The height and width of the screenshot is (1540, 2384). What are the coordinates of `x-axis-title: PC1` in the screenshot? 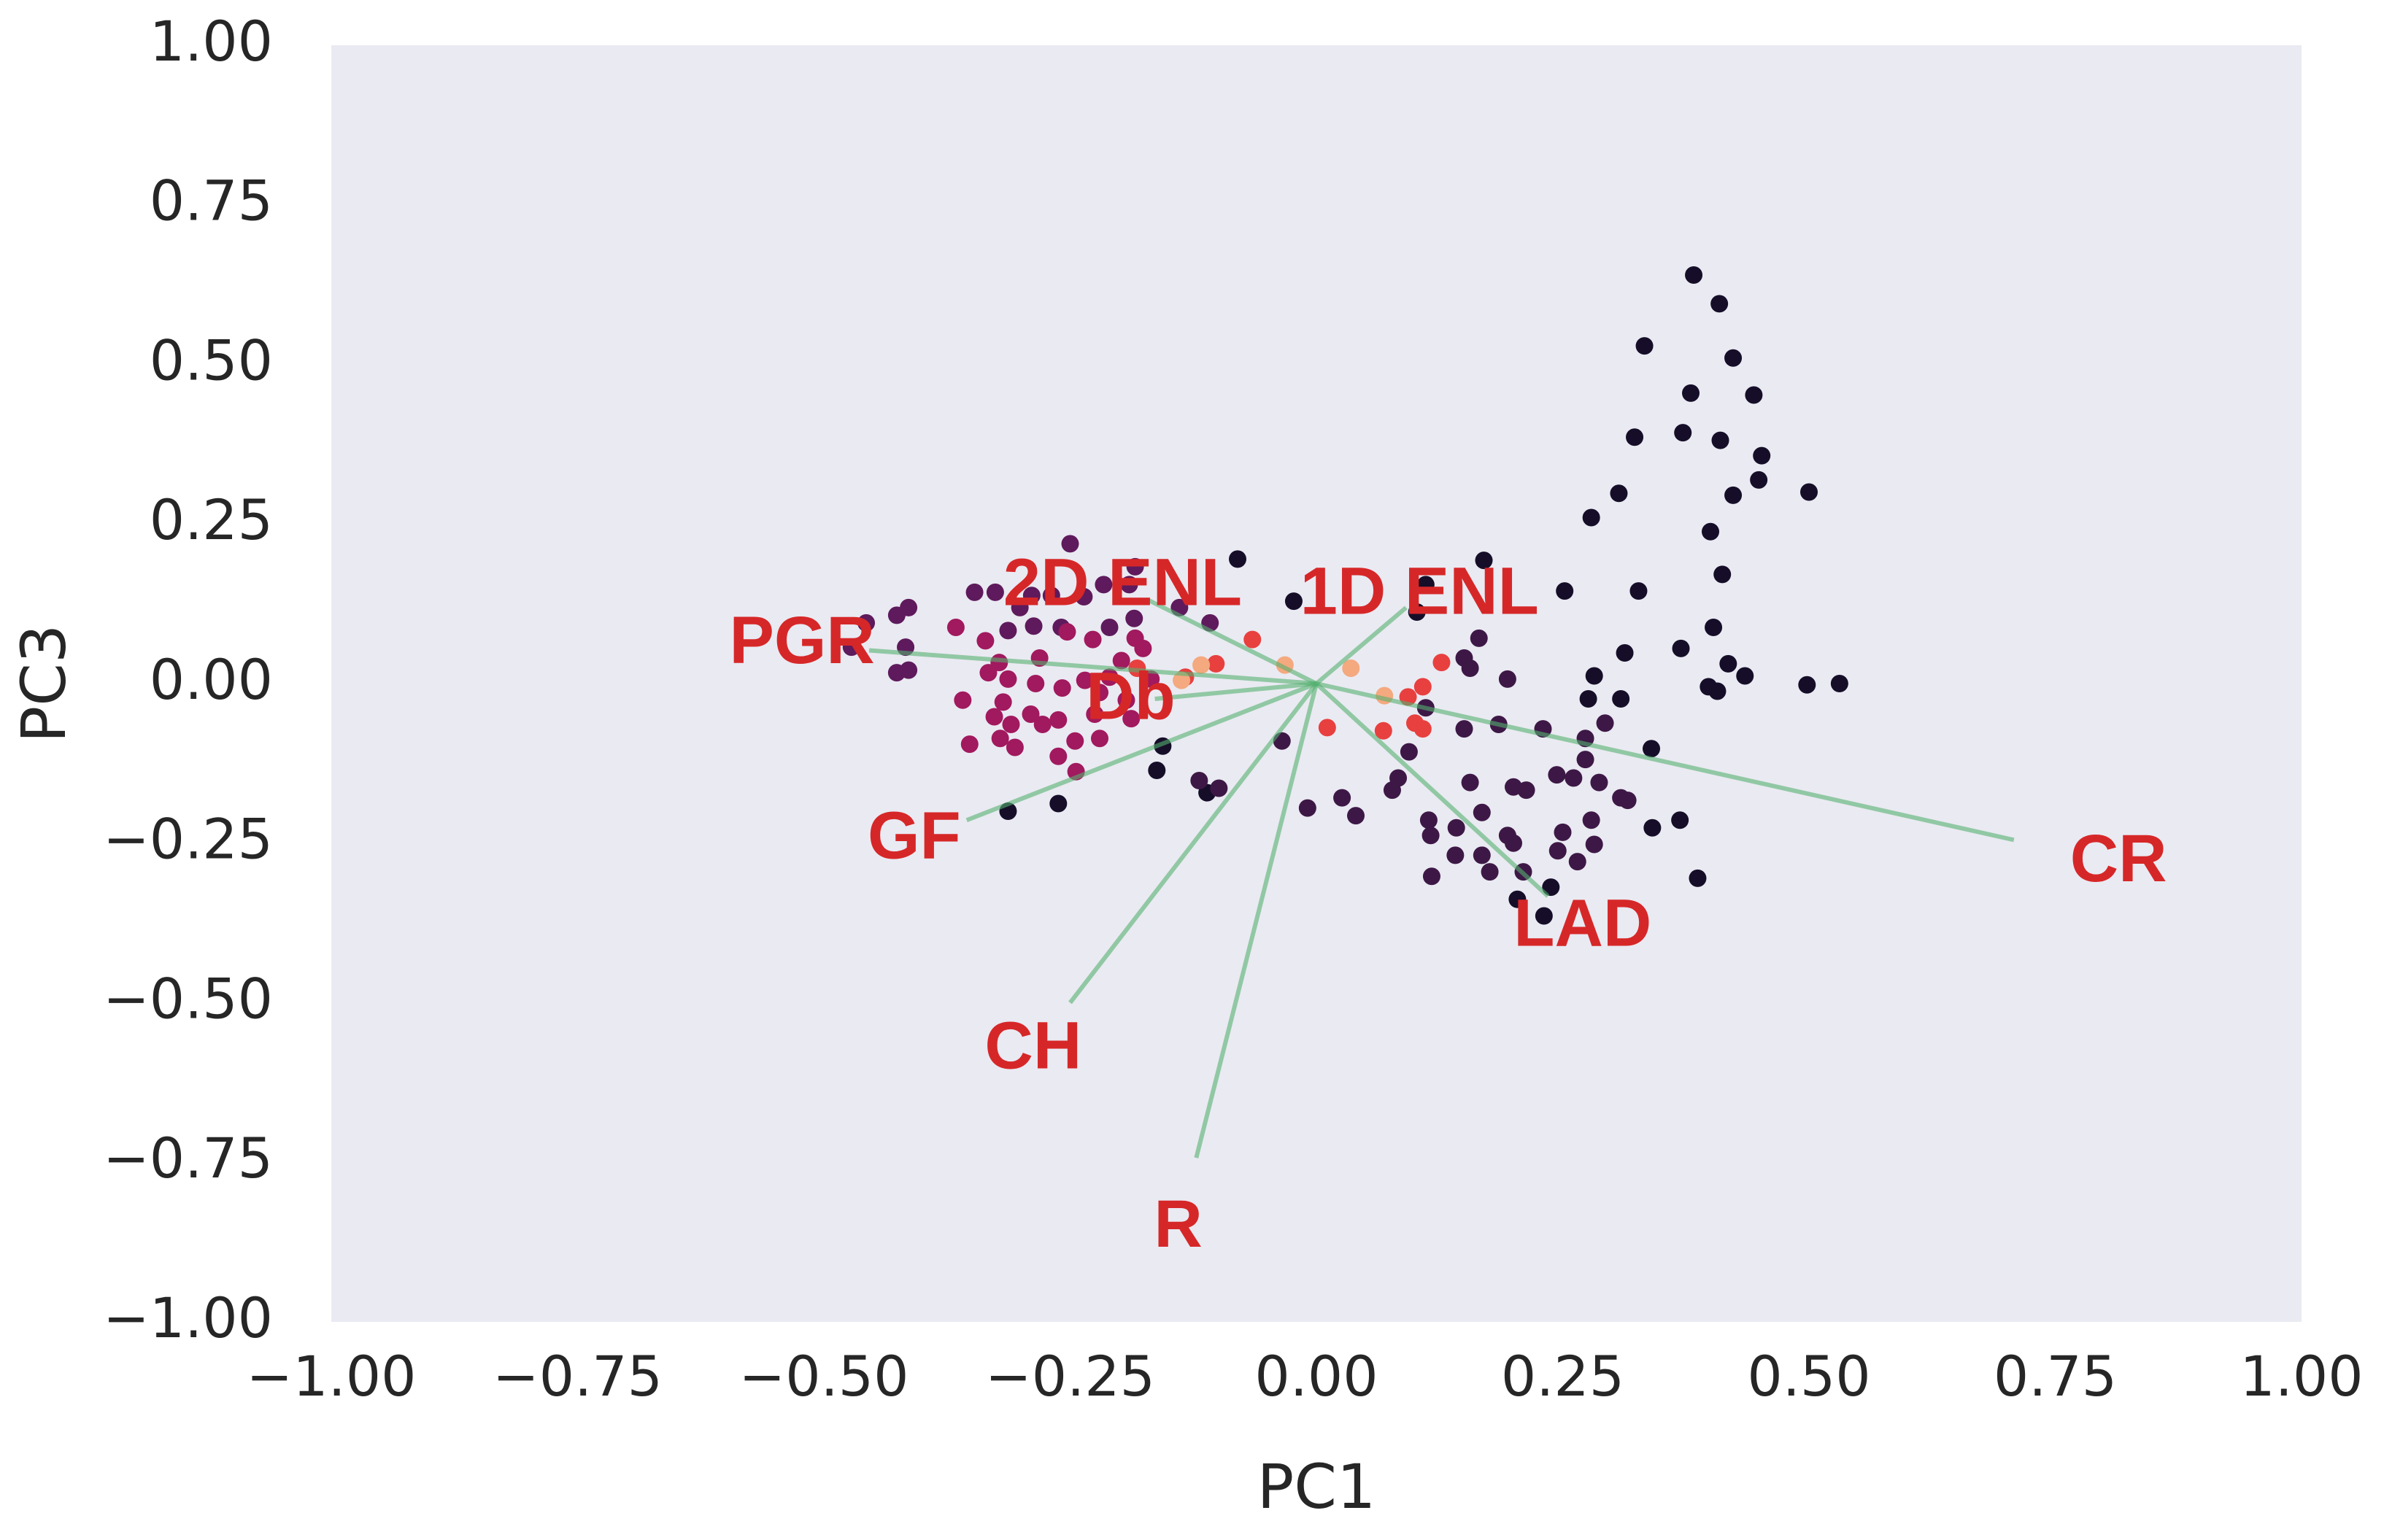 It's located at (1316, 1486).